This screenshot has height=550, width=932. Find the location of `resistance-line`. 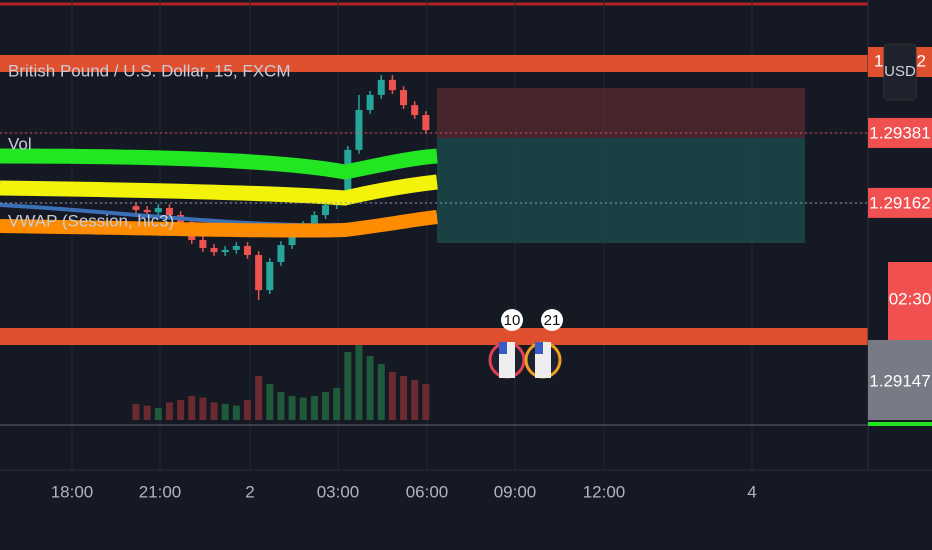

resistance-line is located at coordinates (434, 63).